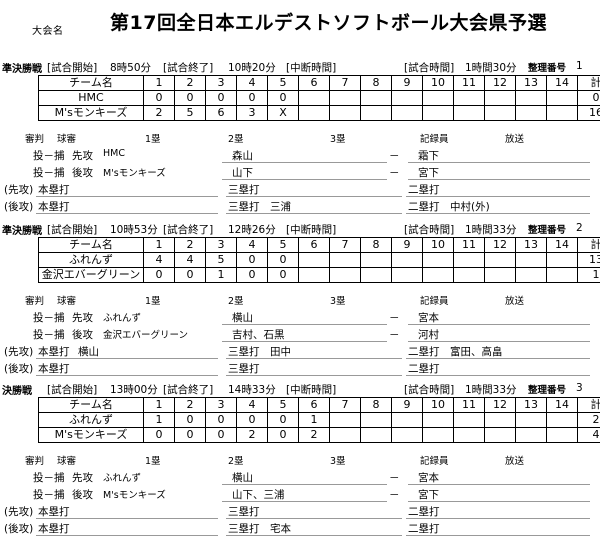 This screenshot has height=537, width=600. What do you see at coordinates (314, 420) in the screenshot?
I see `inning-cell-6: 1` at bounding box center [314, 420].